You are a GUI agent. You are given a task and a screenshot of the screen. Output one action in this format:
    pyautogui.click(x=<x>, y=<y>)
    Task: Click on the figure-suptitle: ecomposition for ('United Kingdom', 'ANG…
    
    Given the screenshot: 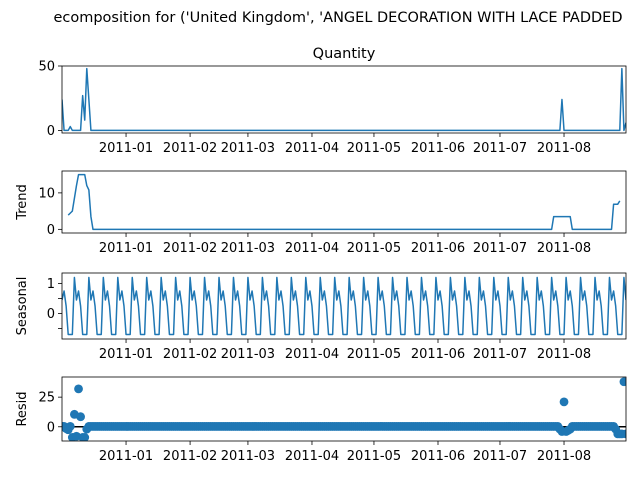 What is the action you would take?
    pyautogui.click(x=337, y=18)
    